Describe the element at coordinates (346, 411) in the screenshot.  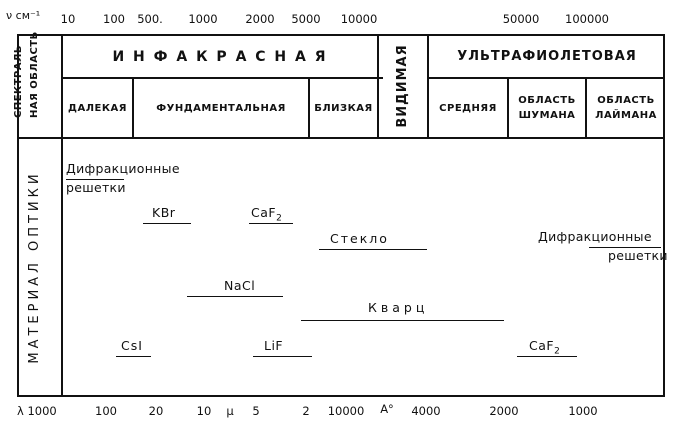
I see `bottom-tick: 10000` at that location.